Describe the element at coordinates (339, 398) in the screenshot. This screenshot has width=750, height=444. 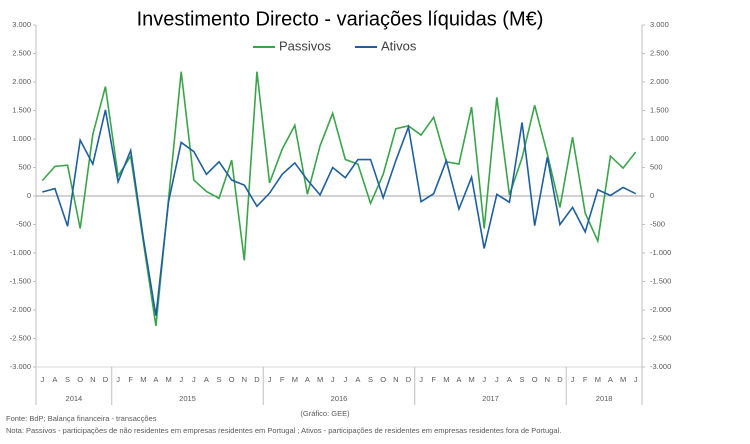
I see `x-group-label: 2016` at that location.